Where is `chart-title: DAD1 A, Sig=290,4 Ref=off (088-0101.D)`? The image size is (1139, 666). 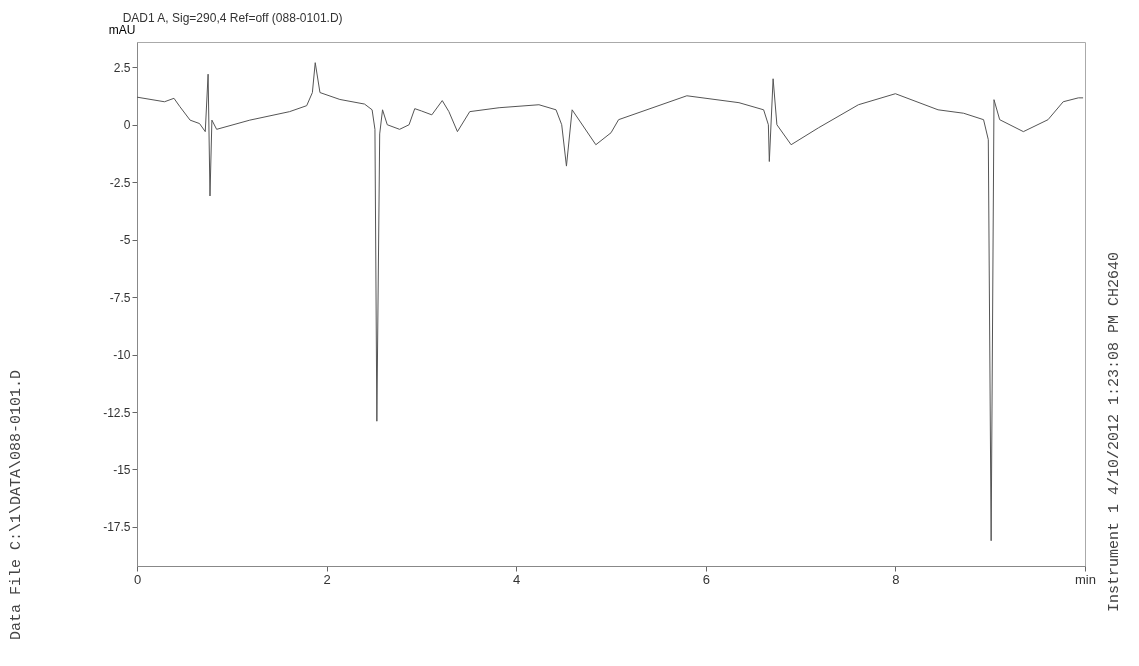 chart-title: DAD1 A, Sig=290,4 Ref=off (088-0101.D) is located at coordinates (232, 18).